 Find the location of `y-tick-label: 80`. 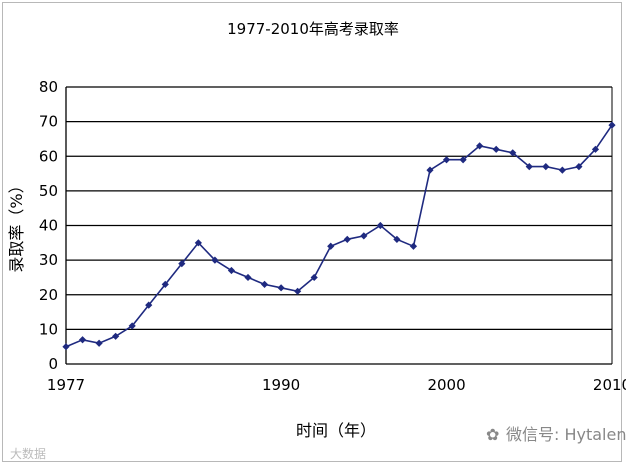

y-tick-label: 80 is located at coordinates (48, 87).